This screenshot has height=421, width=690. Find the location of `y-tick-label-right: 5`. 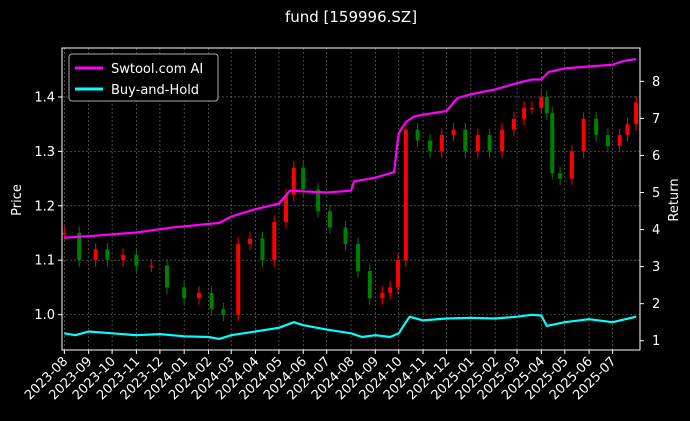

y-tick-label-right: 5 is located at coordinates (656, 193).